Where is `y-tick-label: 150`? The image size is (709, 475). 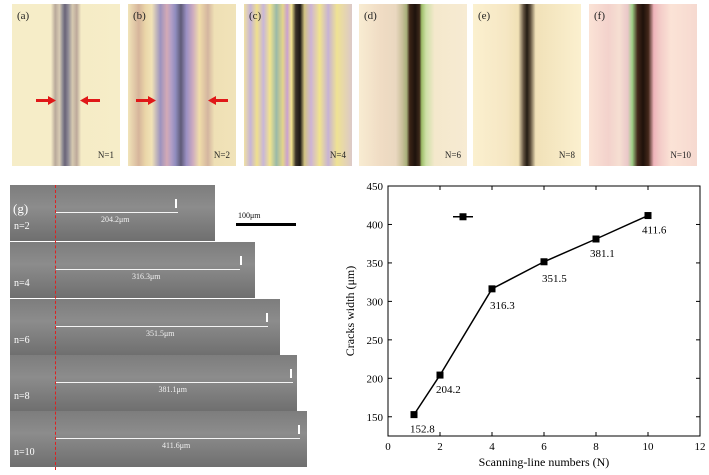
y-tick-label: 150 is located at coordinates (375, 418).